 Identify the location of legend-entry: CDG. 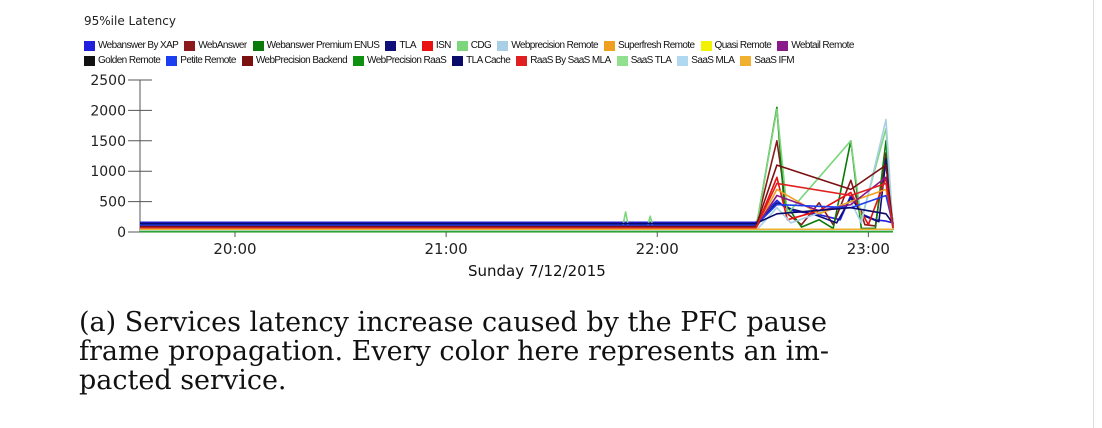
(474, 45).